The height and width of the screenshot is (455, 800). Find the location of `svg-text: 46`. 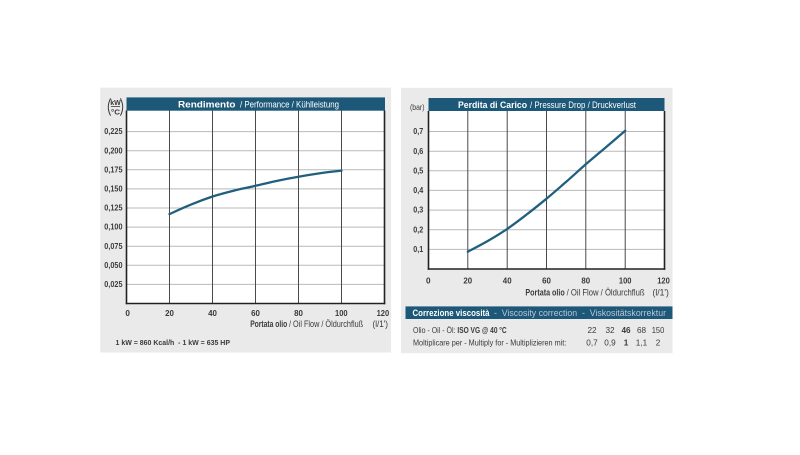

svg-text: 46 is located at coordinates (626, 330).